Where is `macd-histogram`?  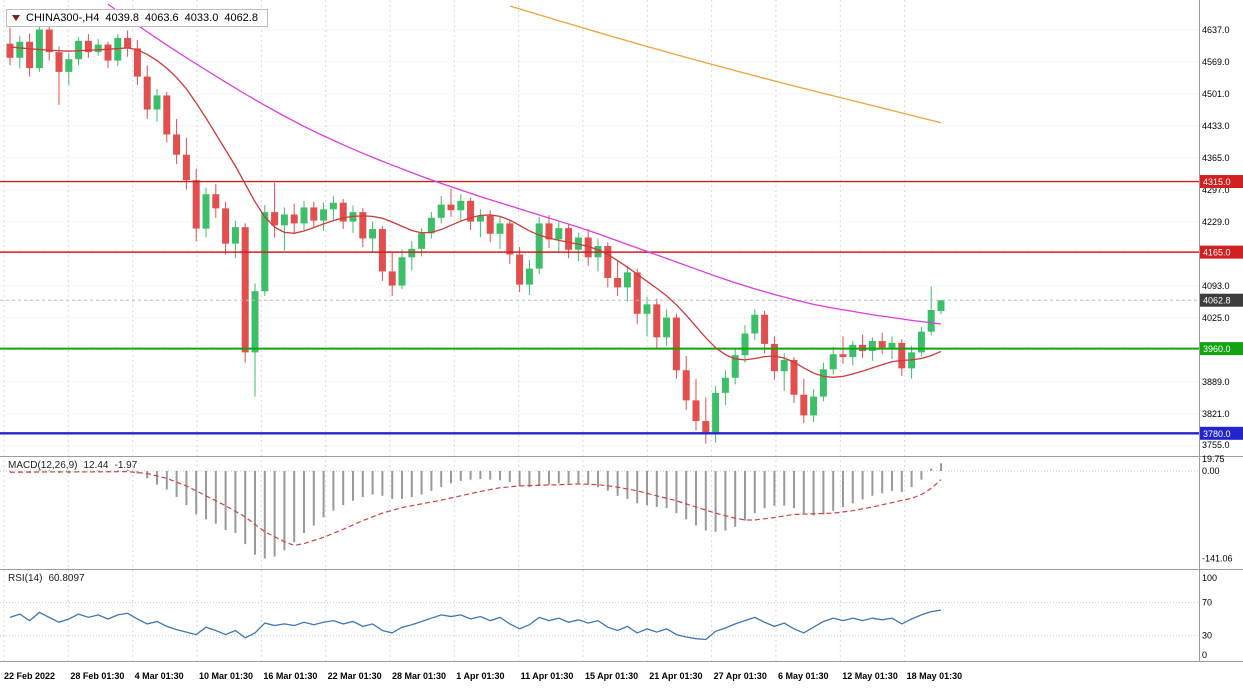
macd-histogram is located at coordinates (475, 511).